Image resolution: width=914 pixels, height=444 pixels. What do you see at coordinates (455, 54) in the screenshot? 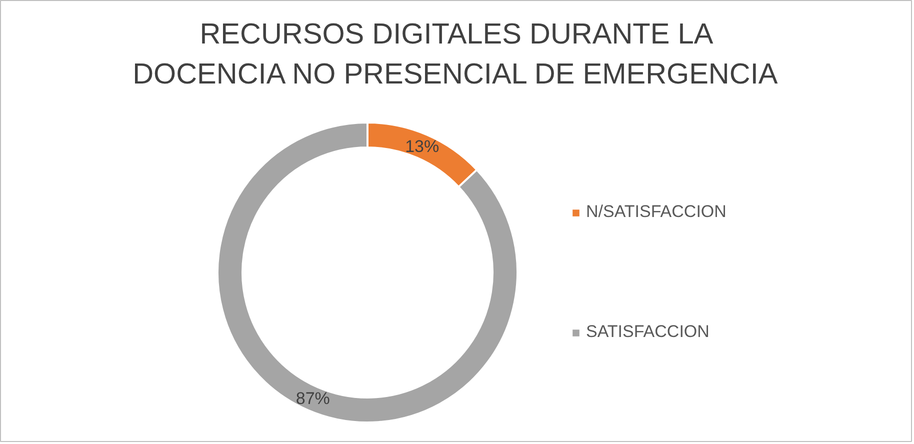
I see `chart-title: RECURSOS DIGITALES DURANTE LA DOCENCIA NO PRESENCIAL DE EMERGENCIA` at bounding box center [455, 54].